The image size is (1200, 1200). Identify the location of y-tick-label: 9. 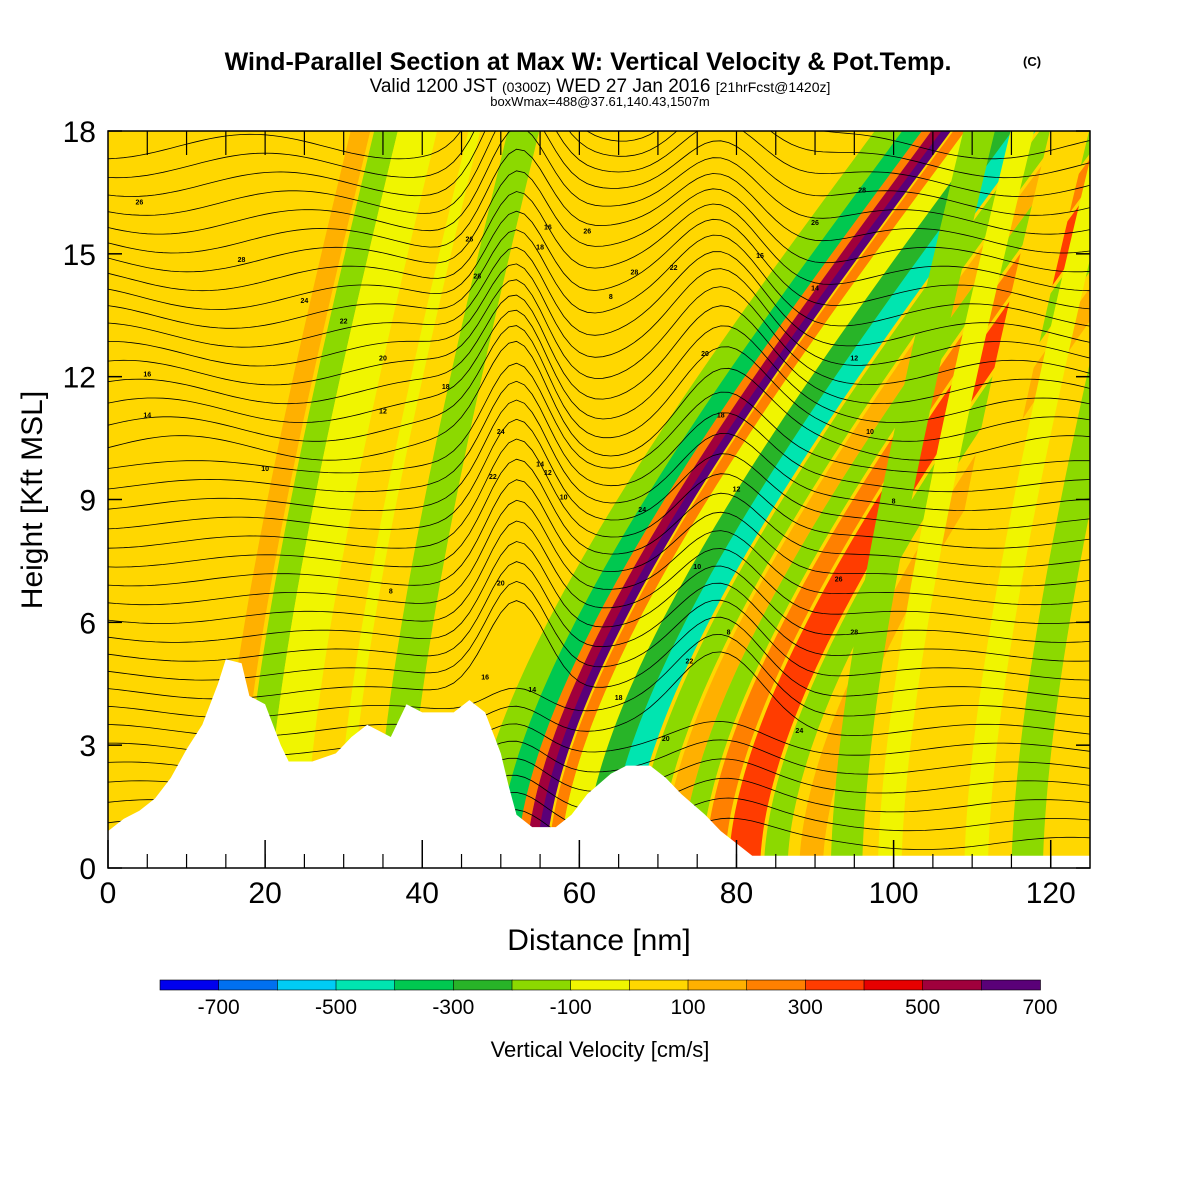
(87, 501).